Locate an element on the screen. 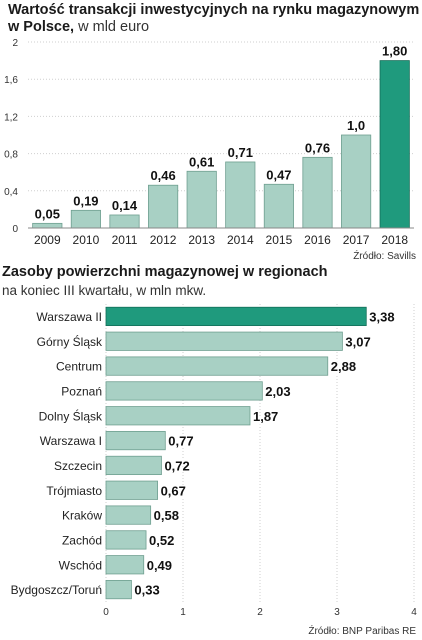 This screenshot has width=422, height=640. chart1-x-tick: 2017 is located at coordinates (356, 240).